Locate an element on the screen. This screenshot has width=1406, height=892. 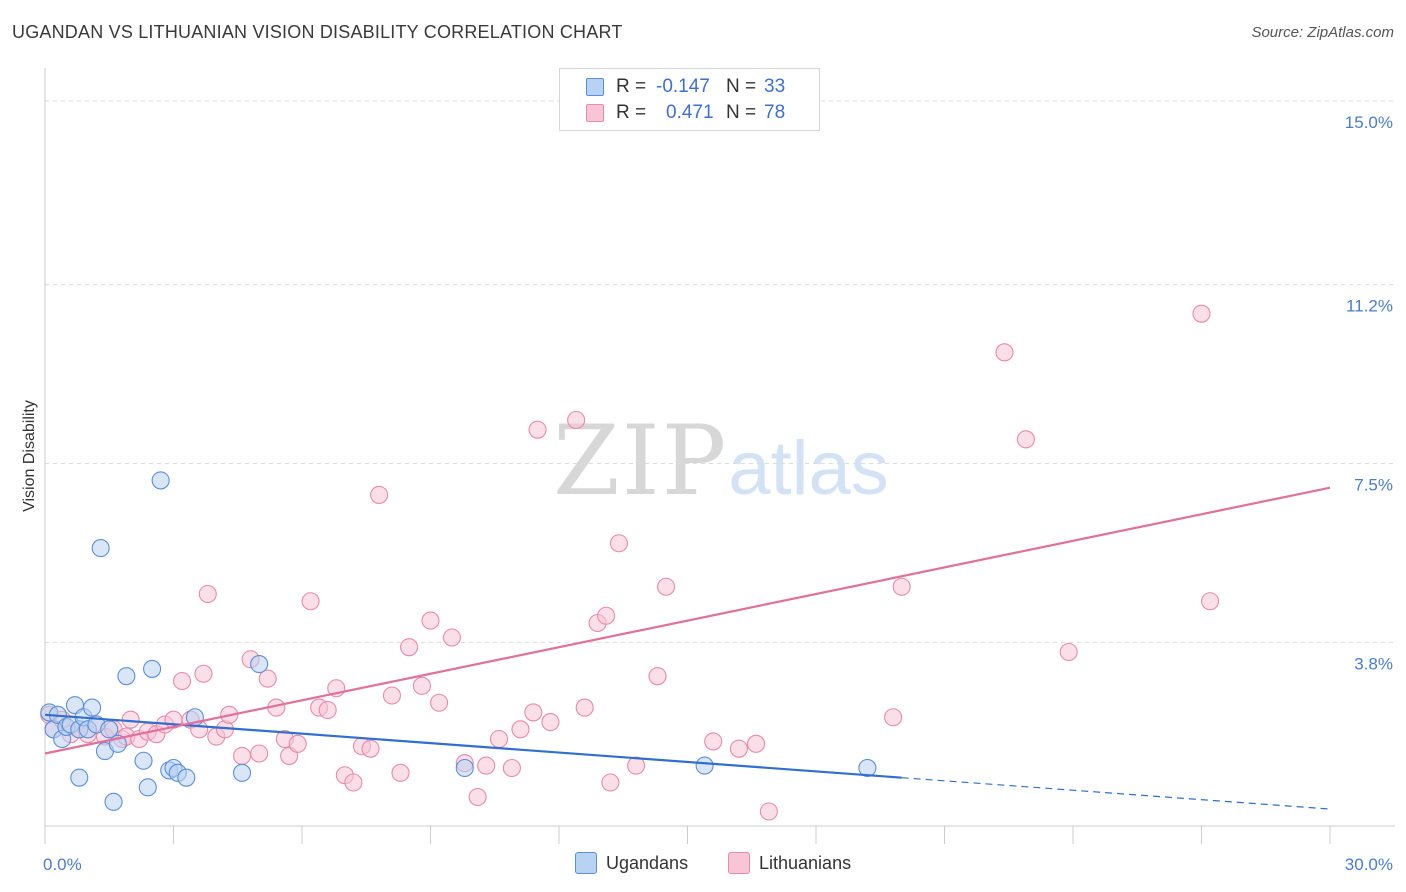
y-tick-label: 3.8% is located at coordinates (1373, 663).